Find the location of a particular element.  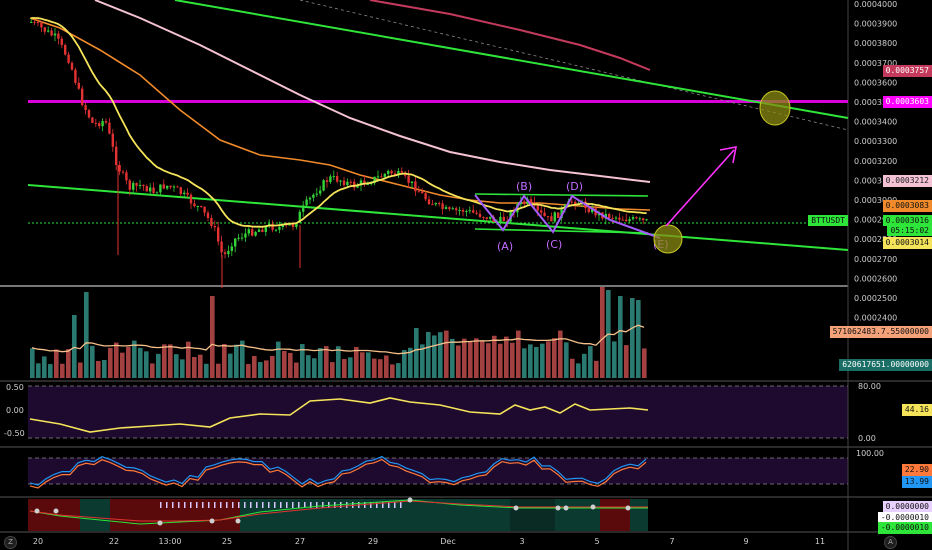

rsi-left-scale-bottom: -0.50 is located at coordinates (14, 433).